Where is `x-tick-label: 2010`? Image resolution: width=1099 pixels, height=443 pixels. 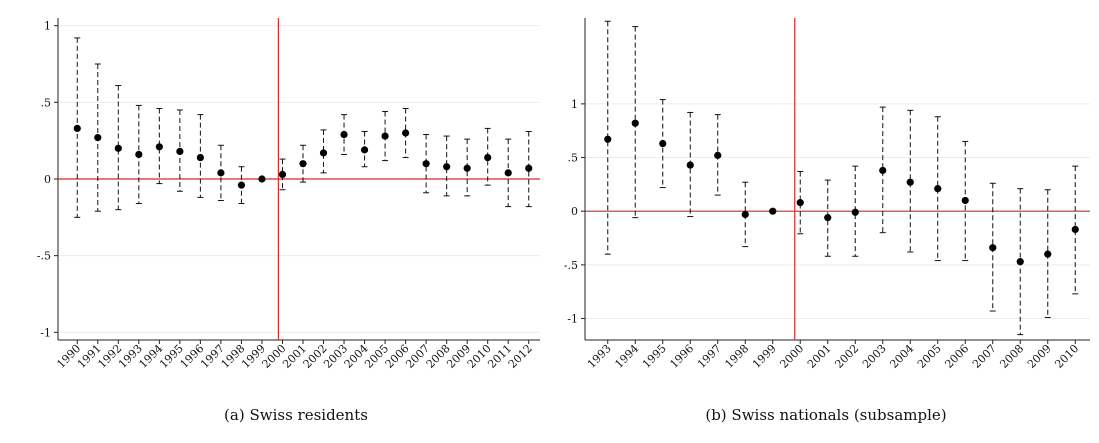 x-tick-label: 2010 is located at coordinates (1066, 356).